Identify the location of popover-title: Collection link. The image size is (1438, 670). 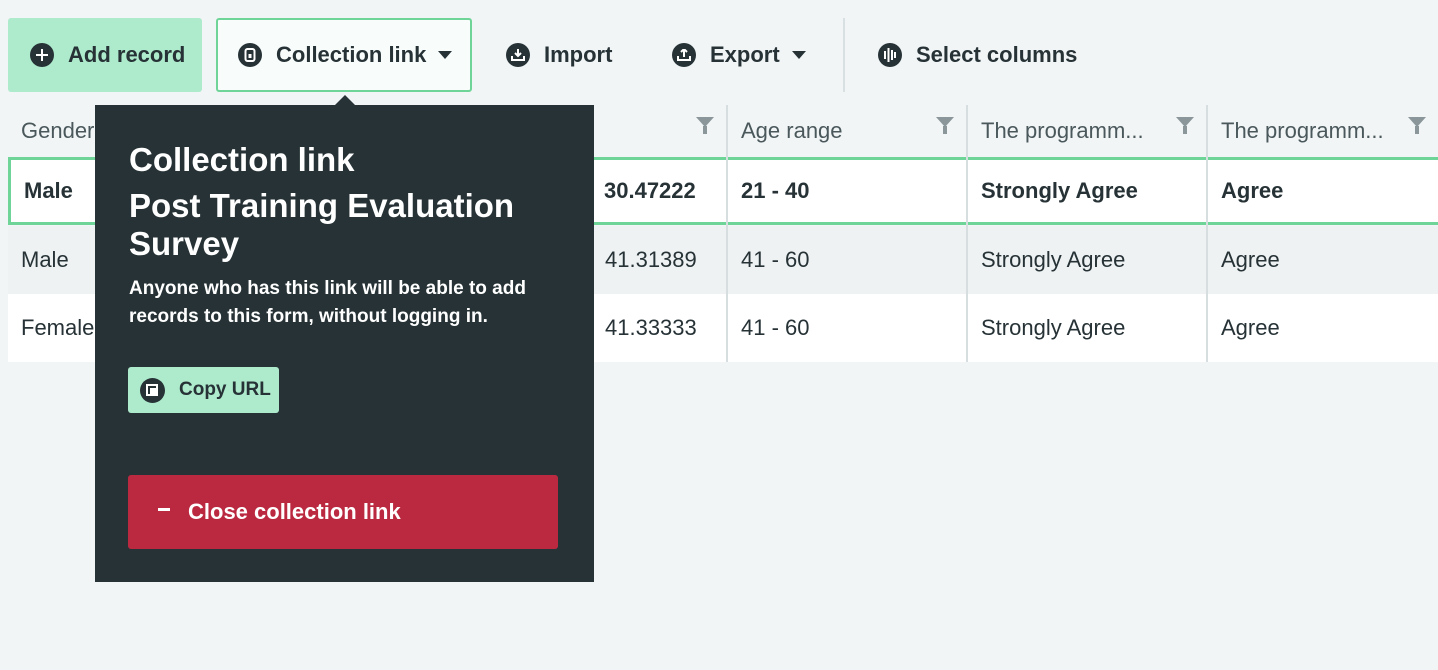
(242, 159).